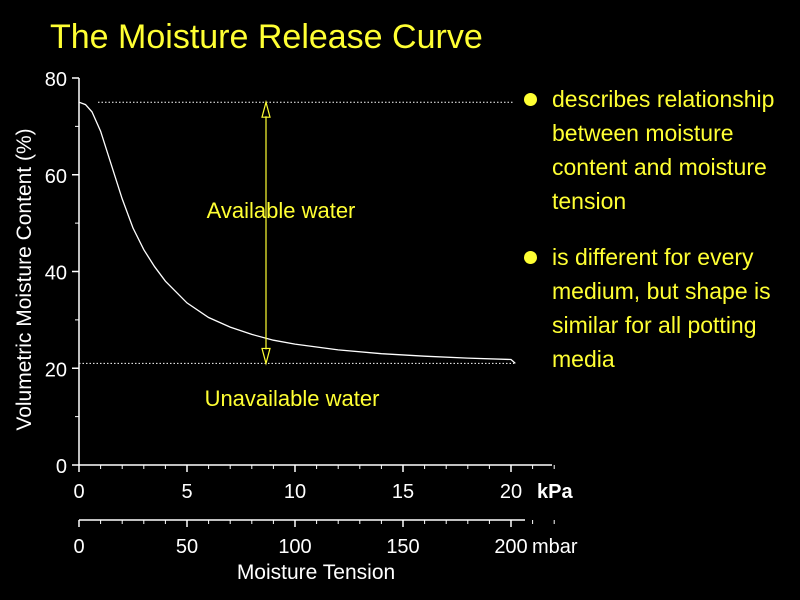  I want to click on x-axis-title: Moisture Tension, so click(316, 572).